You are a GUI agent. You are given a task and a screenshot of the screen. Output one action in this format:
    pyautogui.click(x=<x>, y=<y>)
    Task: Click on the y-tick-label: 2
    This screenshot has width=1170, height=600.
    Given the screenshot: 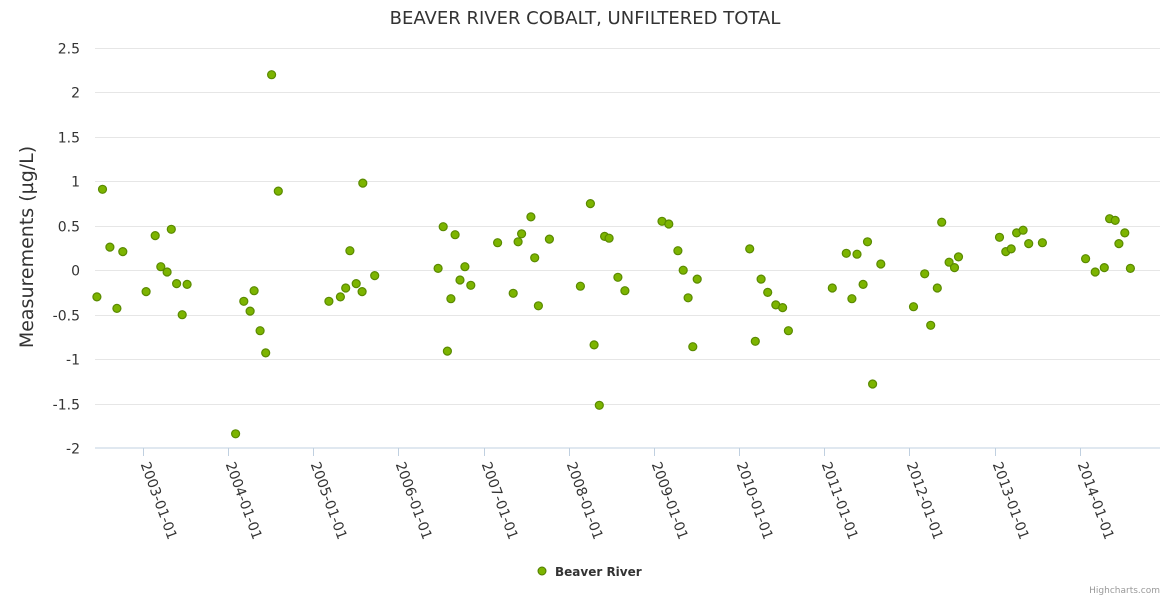 What is the action you would take?
    pyautogui.click(x=75, y=94)
    